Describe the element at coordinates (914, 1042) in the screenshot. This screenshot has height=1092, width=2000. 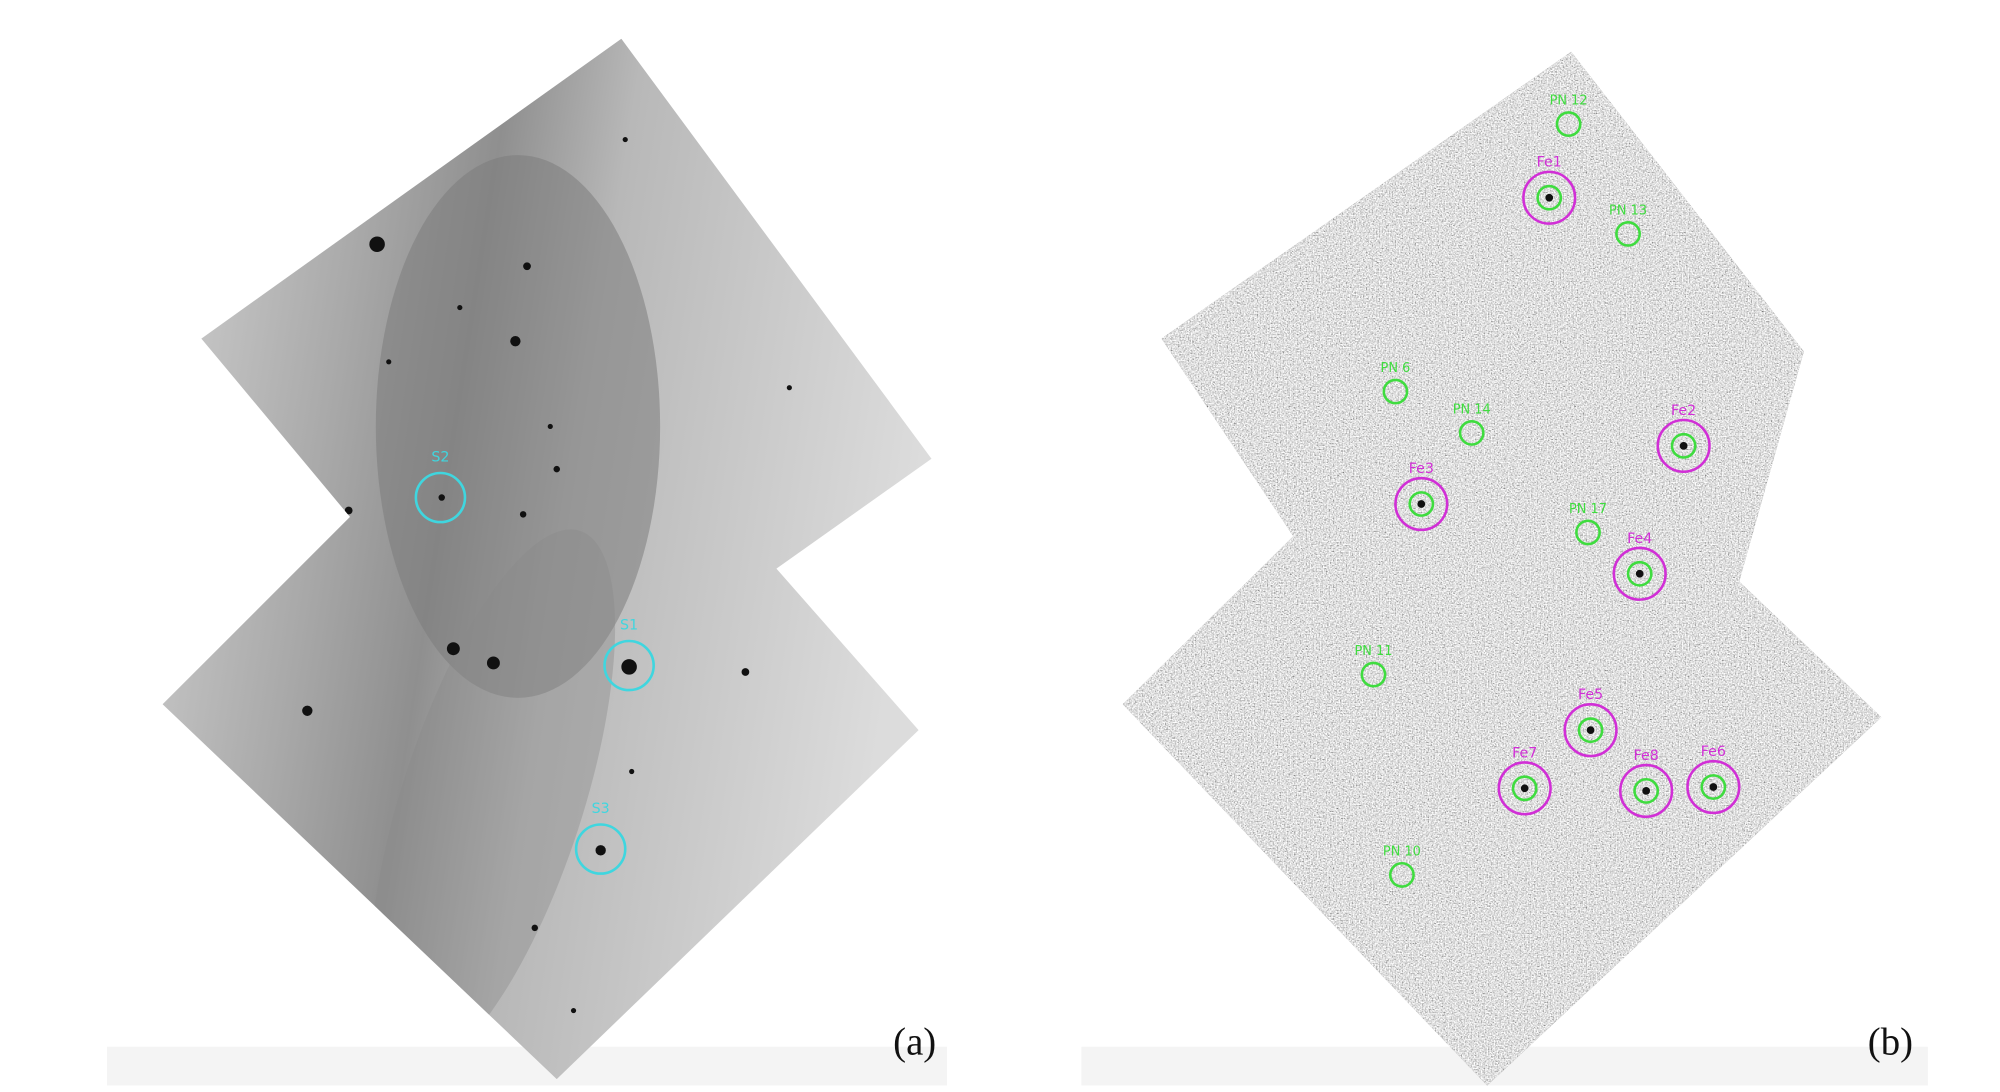
I see `panel-label: (a)` at that location.